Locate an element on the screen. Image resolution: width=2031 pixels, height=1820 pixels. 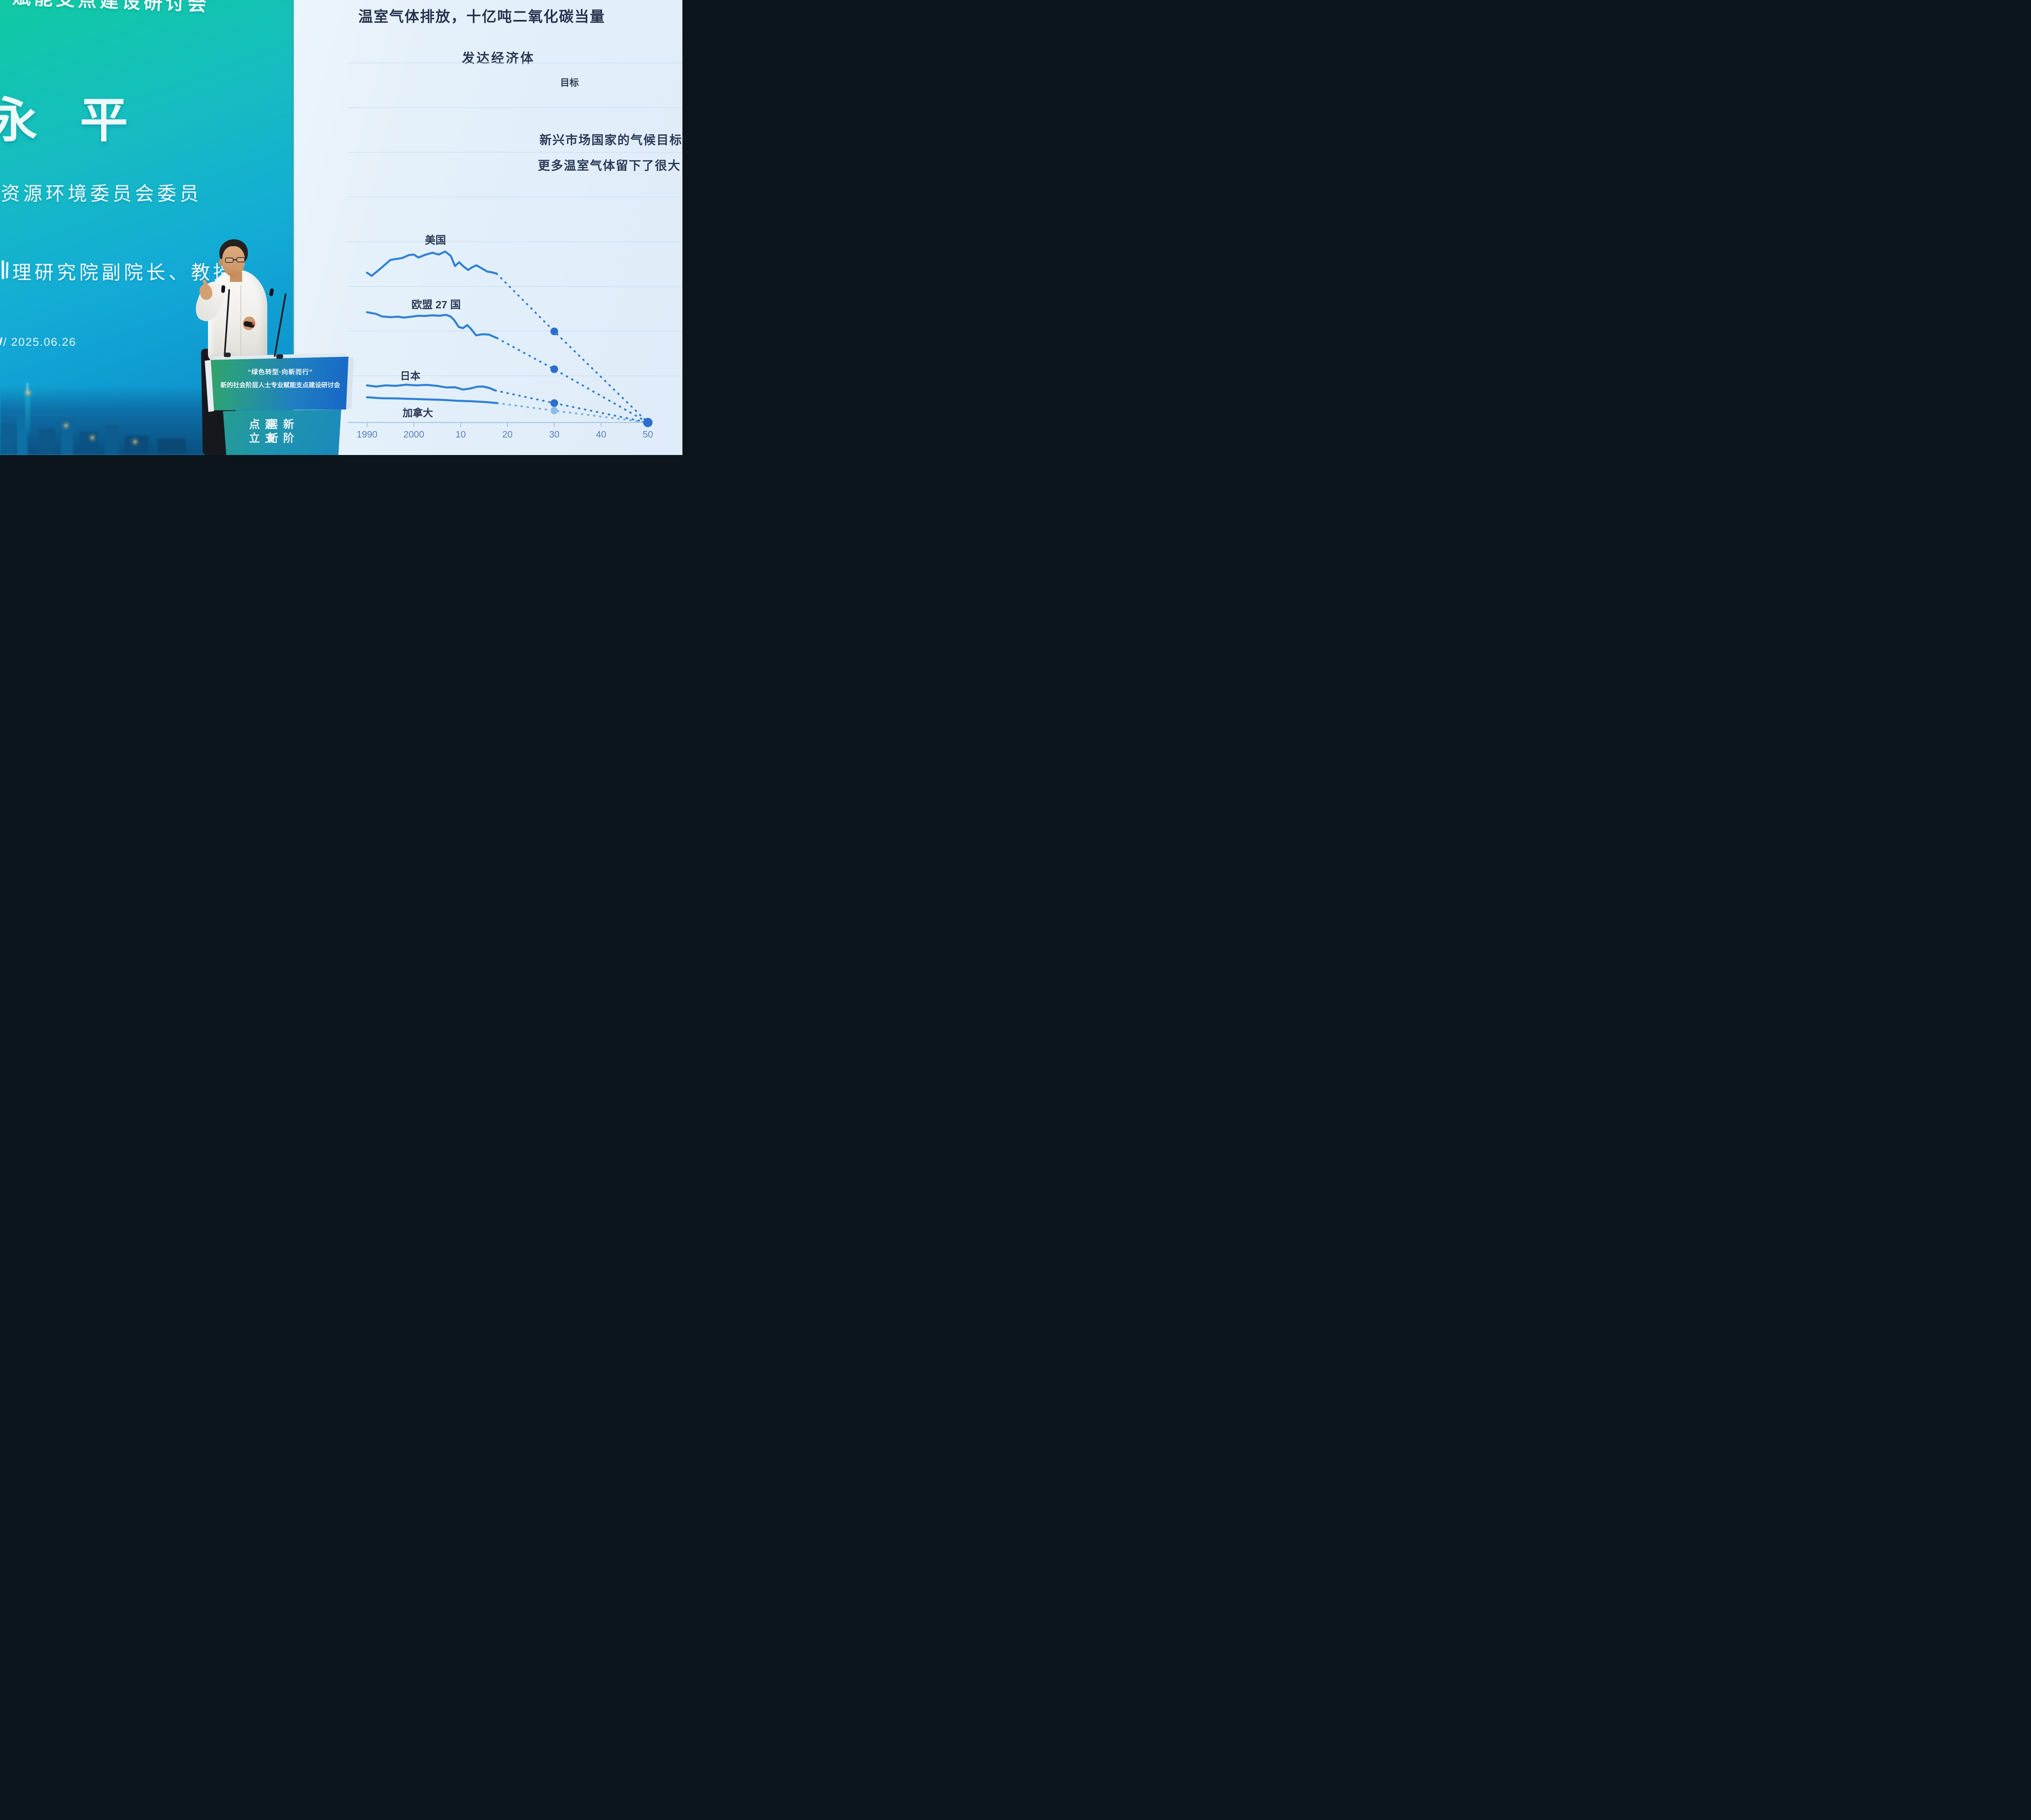
podium-vertical-text-left: 建支点立 is located at coordinates (261, 432).